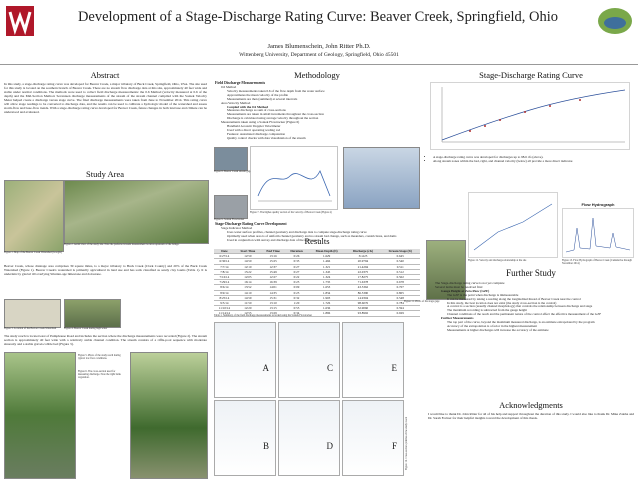 Image resolution: width=638 pixels, height=479 pixels. Describe the element at coordinates (363, 303) in the screenshot. I see `table-cell: 98.6076` at that location.